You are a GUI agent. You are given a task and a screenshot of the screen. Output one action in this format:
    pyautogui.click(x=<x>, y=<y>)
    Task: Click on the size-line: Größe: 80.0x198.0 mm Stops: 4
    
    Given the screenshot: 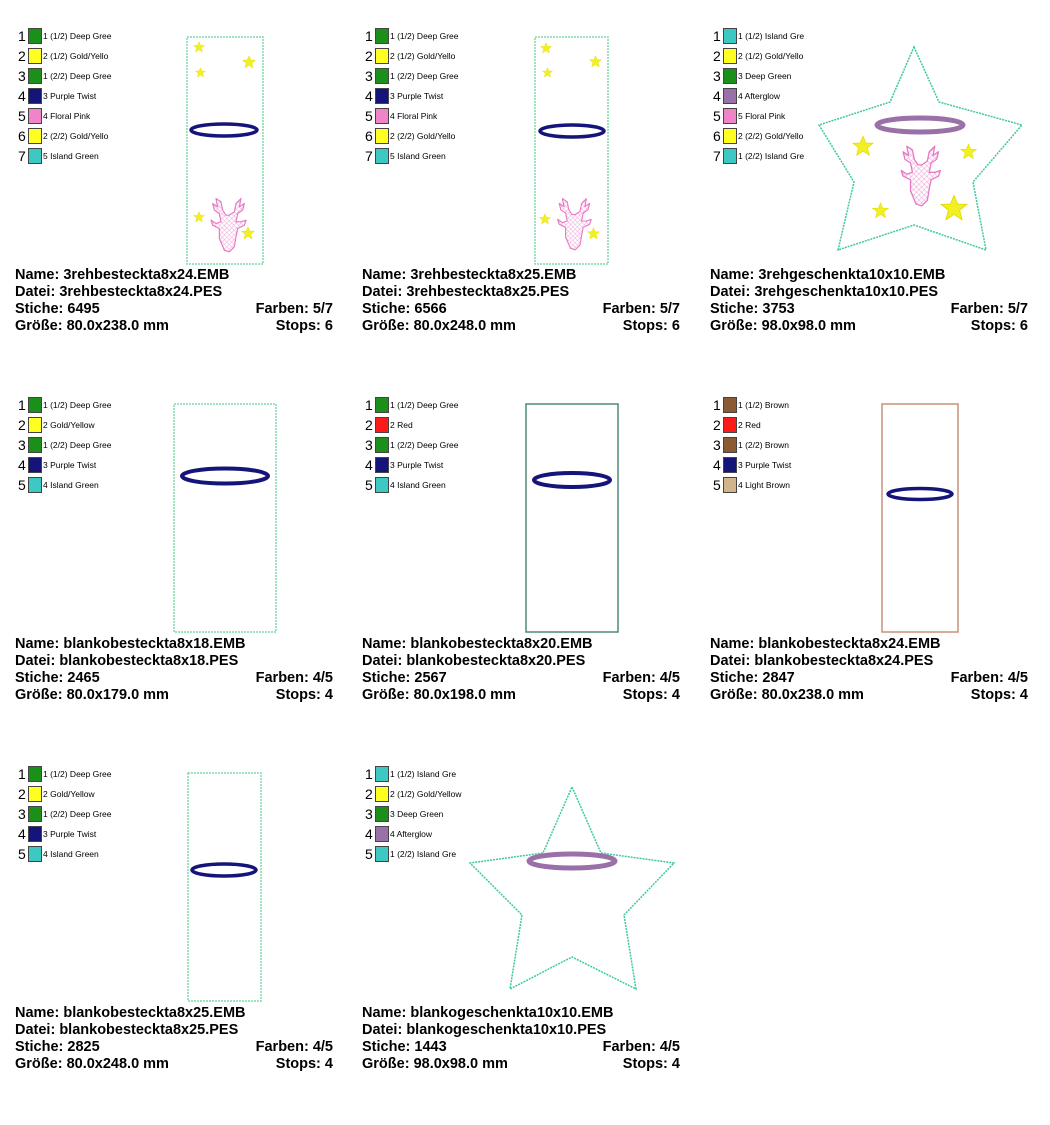 What is the action you would take?
    pyautogui.click(x=521, y=695)
    